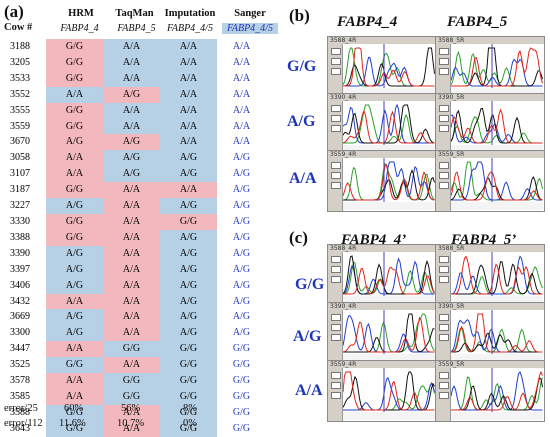 The width and height of the screenshot is (550, 437). I want to click on table-row: 3670 A/G A/G A/A A/A, so click(135, 142).